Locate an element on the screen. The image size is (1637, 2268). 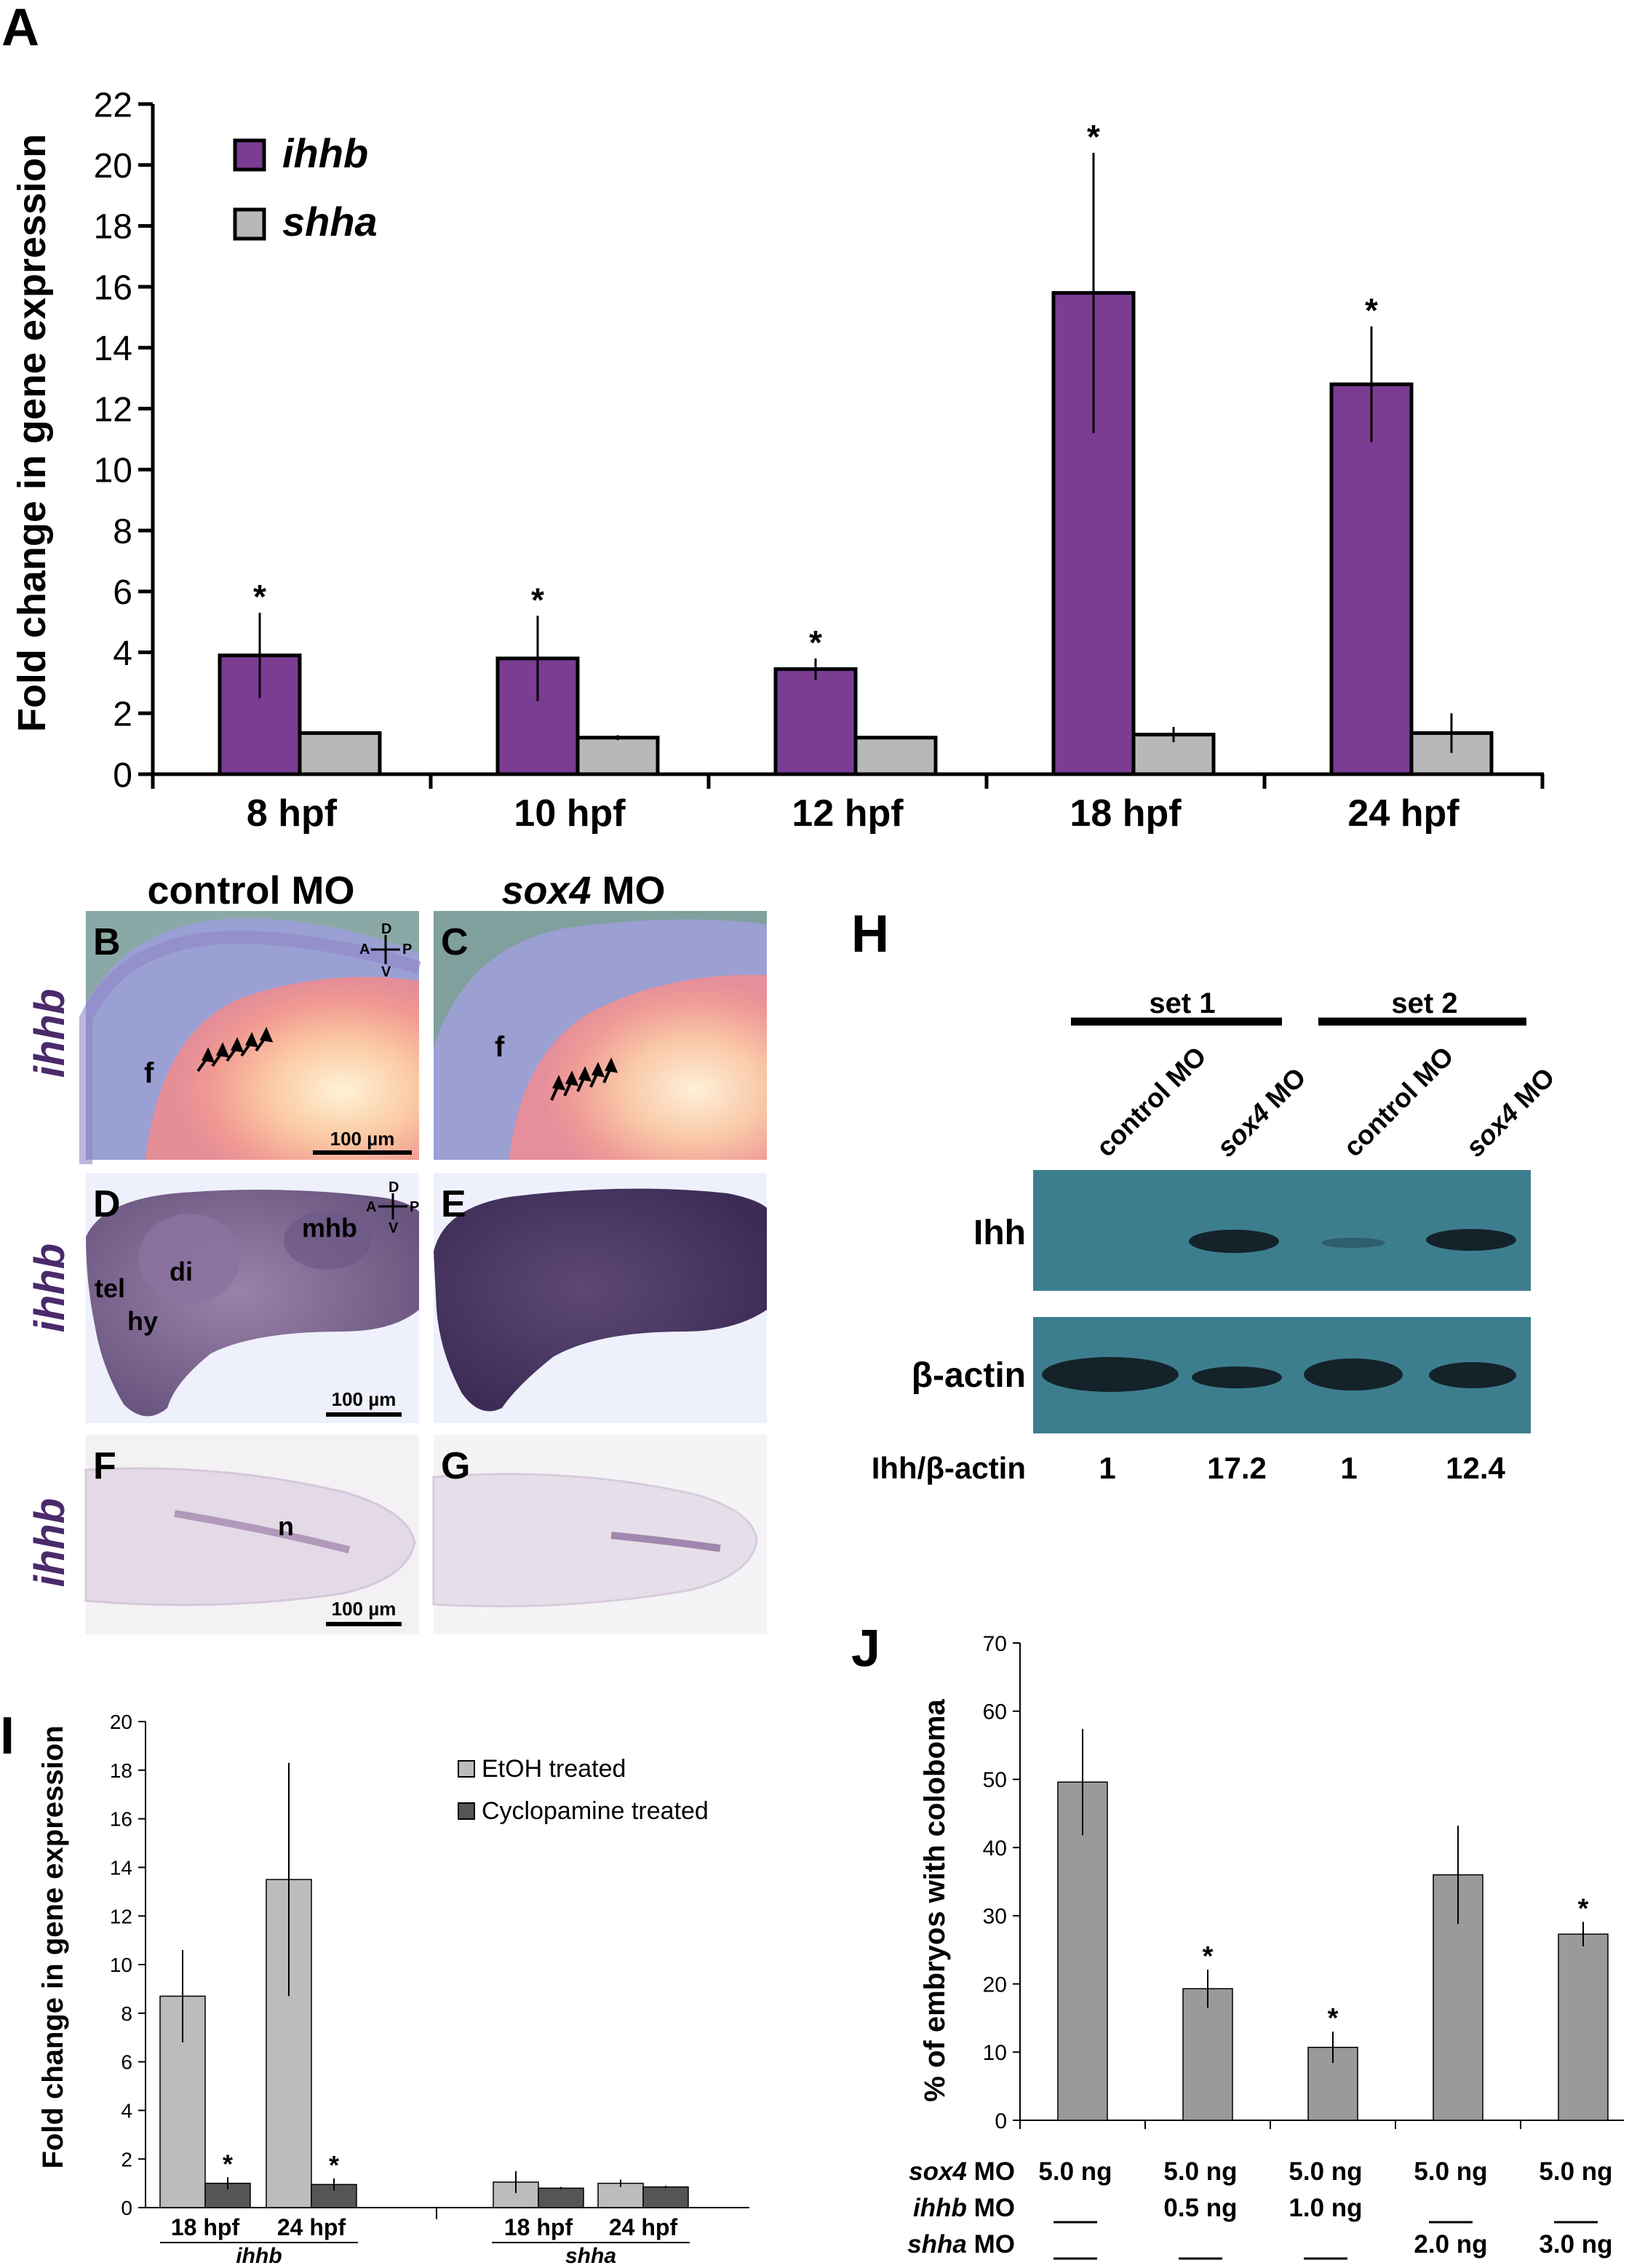
ihh-band-lane4 is located at coordinates (1471, 1240).